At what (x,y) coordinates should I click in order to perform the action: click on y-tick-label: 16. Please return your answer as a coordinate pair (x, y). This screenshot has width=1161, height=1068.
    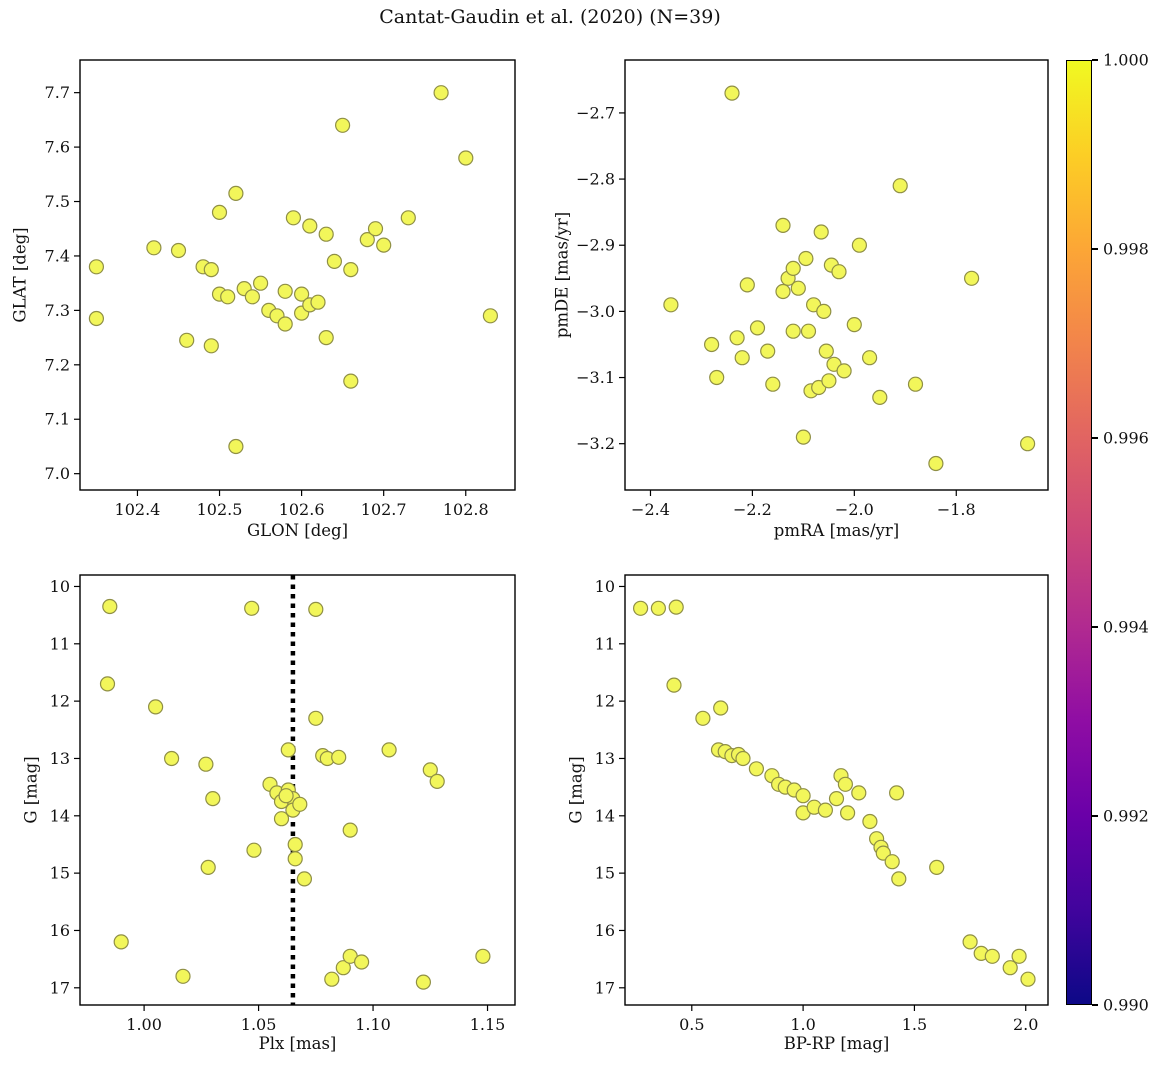
    Looking at the image, I should click on (605, 930).